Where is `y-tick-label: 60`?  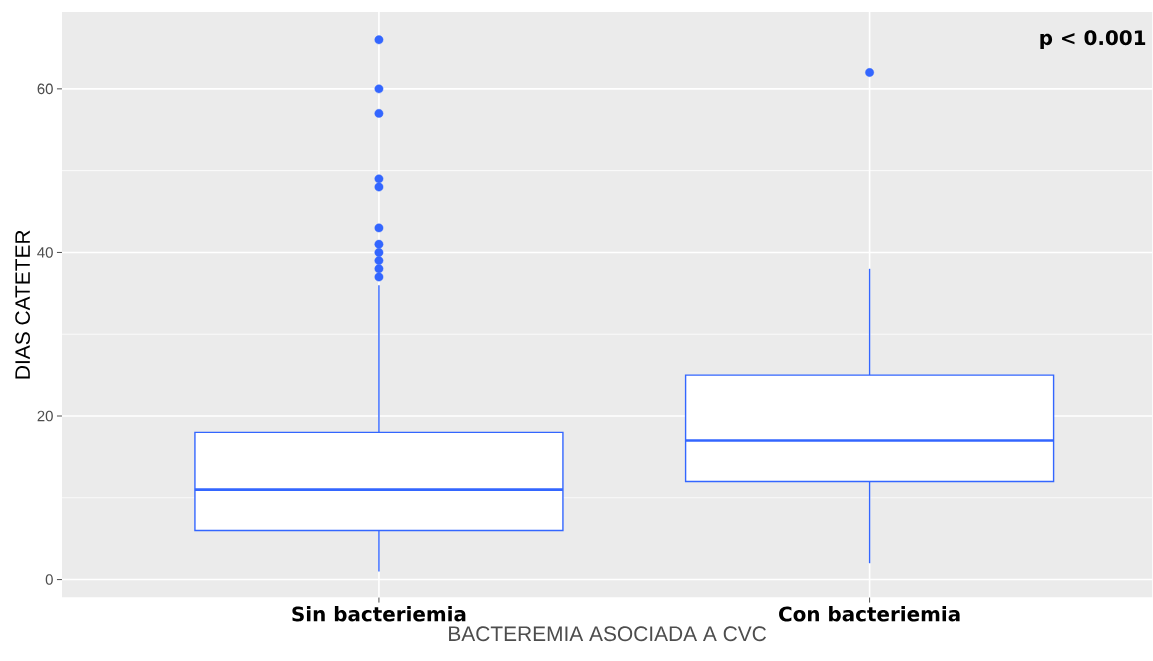
y-tick-label: 60 is located at coordinates (45, 89).